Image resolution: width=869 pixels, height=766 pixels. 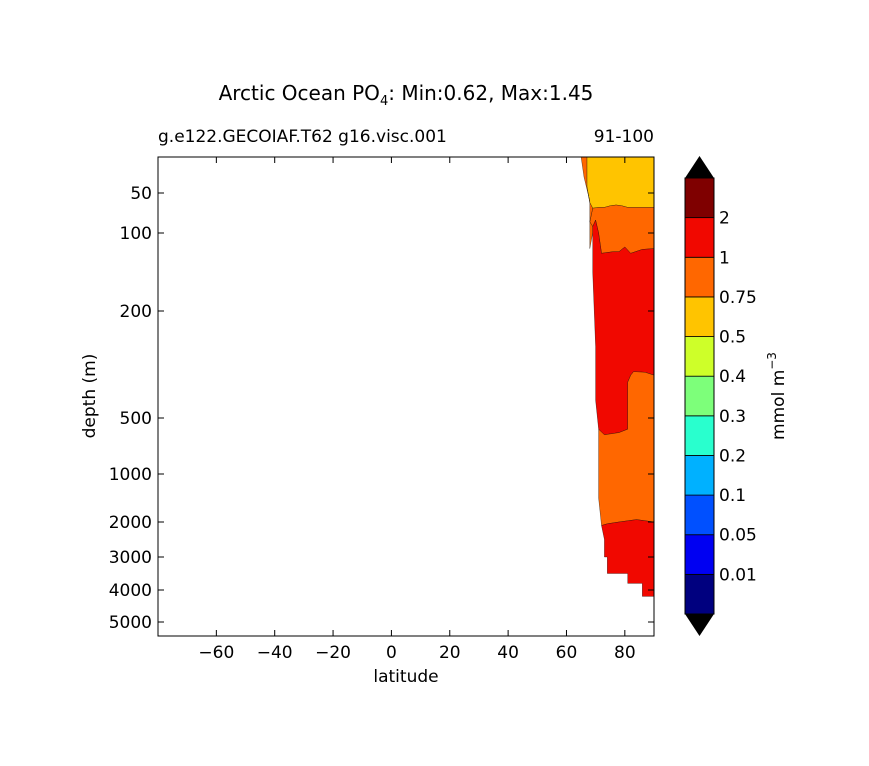 What do you see at coordinates (624, 137) in the screenshot?
I see `period-label: 91-100` at bounding box center [624, 137].